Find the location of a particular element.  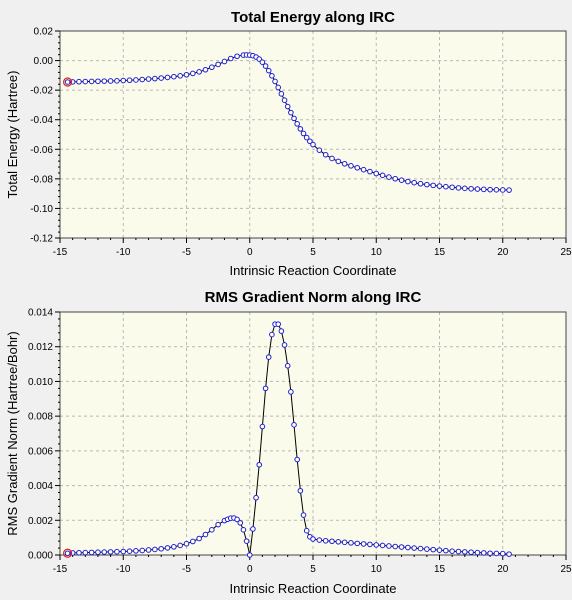

gradient-y-tick-label: 0.000 is located at coordinates (40, 556).